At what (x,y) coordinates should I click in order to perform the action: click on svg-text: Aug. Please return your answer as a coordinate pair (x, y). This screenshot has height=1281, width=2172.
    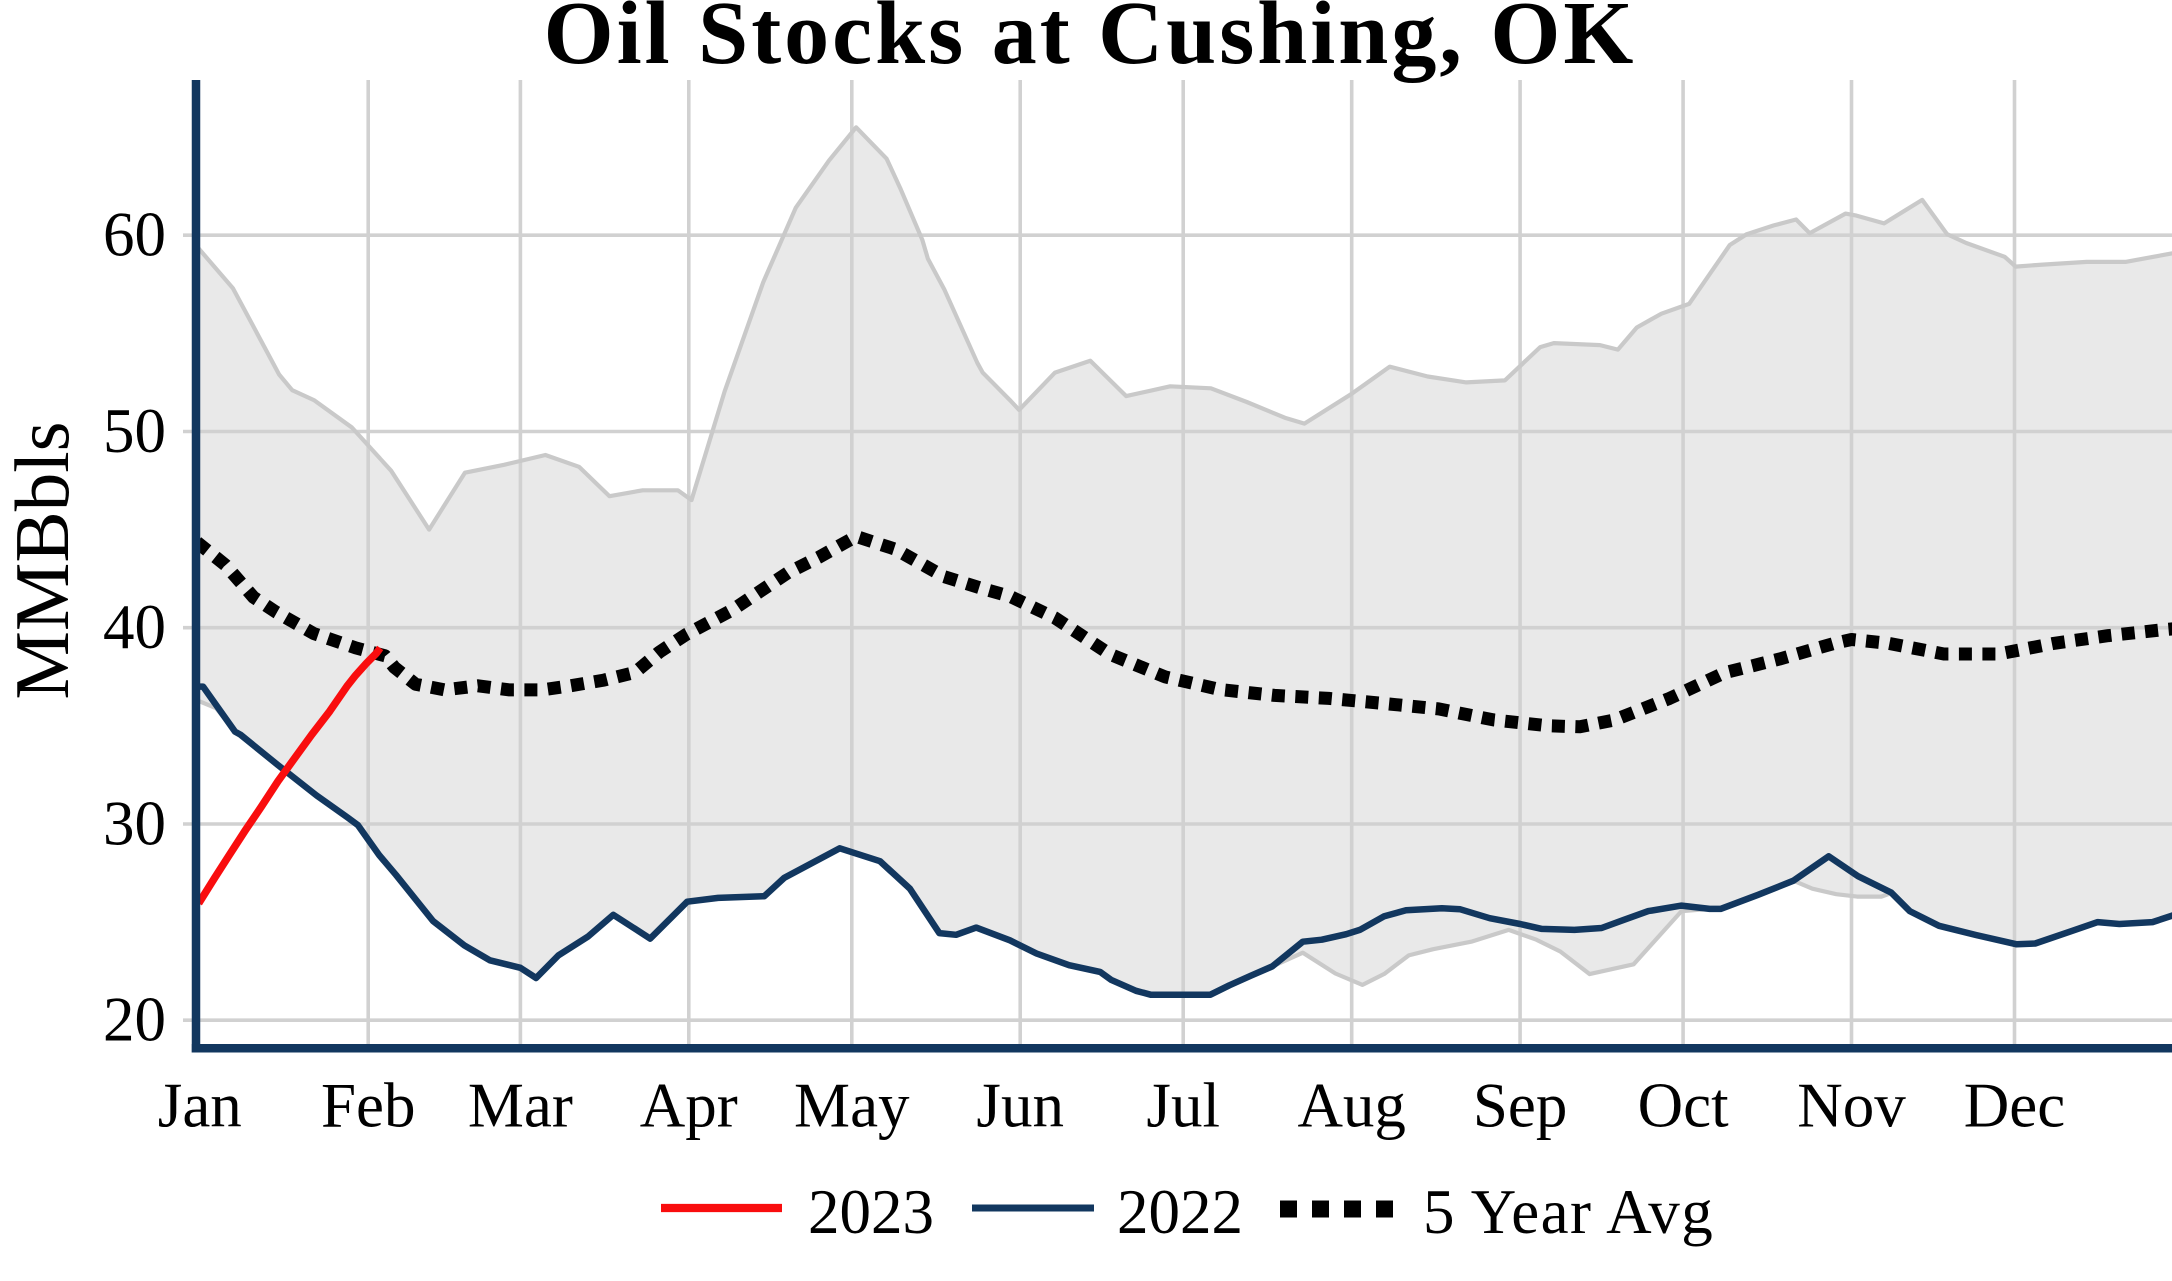
    Looking at the image, I should click on (1351, 1106).